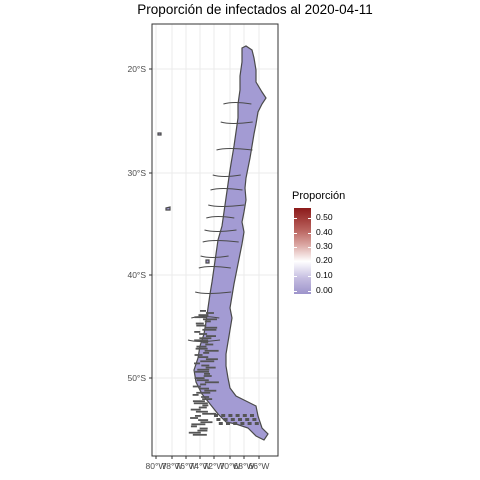 This screenshot has height=480, width=480. What do you see at coordinates (156, 466) in the screenshot?
I see `x-tick-label: 80°W` at bounding box center [156, 466].